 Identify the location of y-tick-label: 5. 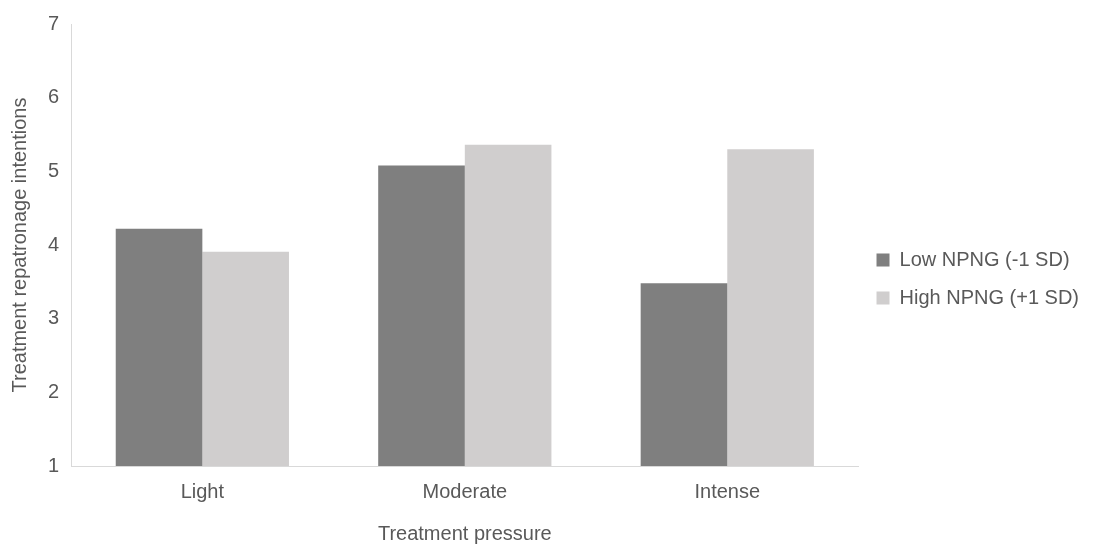
(54, 169).